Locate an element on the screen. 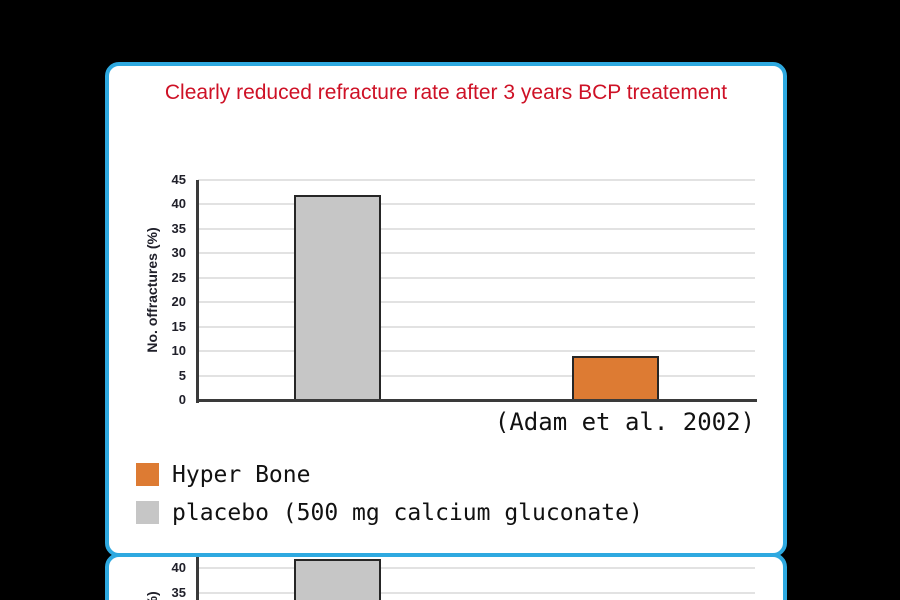  y-tick-label-15: 15 is located at coordinates (178, 326).